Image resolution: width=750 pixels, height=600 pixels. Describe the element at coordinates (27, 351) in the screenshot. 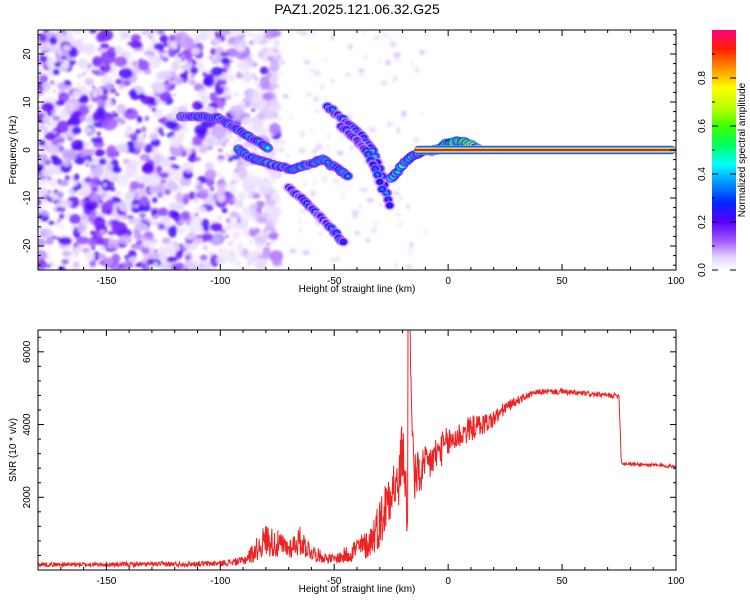

I see `y-tick-label: 6000` at that location.